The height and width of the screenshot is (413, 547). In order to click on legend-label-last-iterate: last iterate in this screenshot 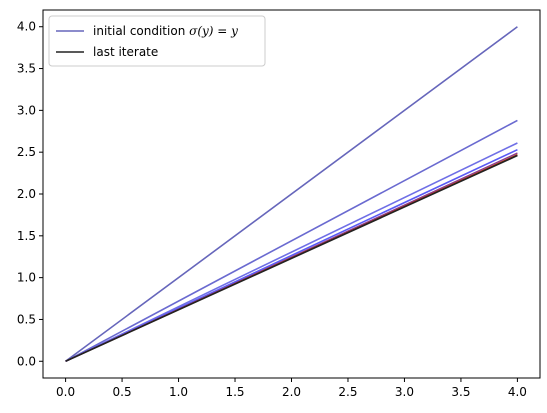, I will do `click(125, 52)`.